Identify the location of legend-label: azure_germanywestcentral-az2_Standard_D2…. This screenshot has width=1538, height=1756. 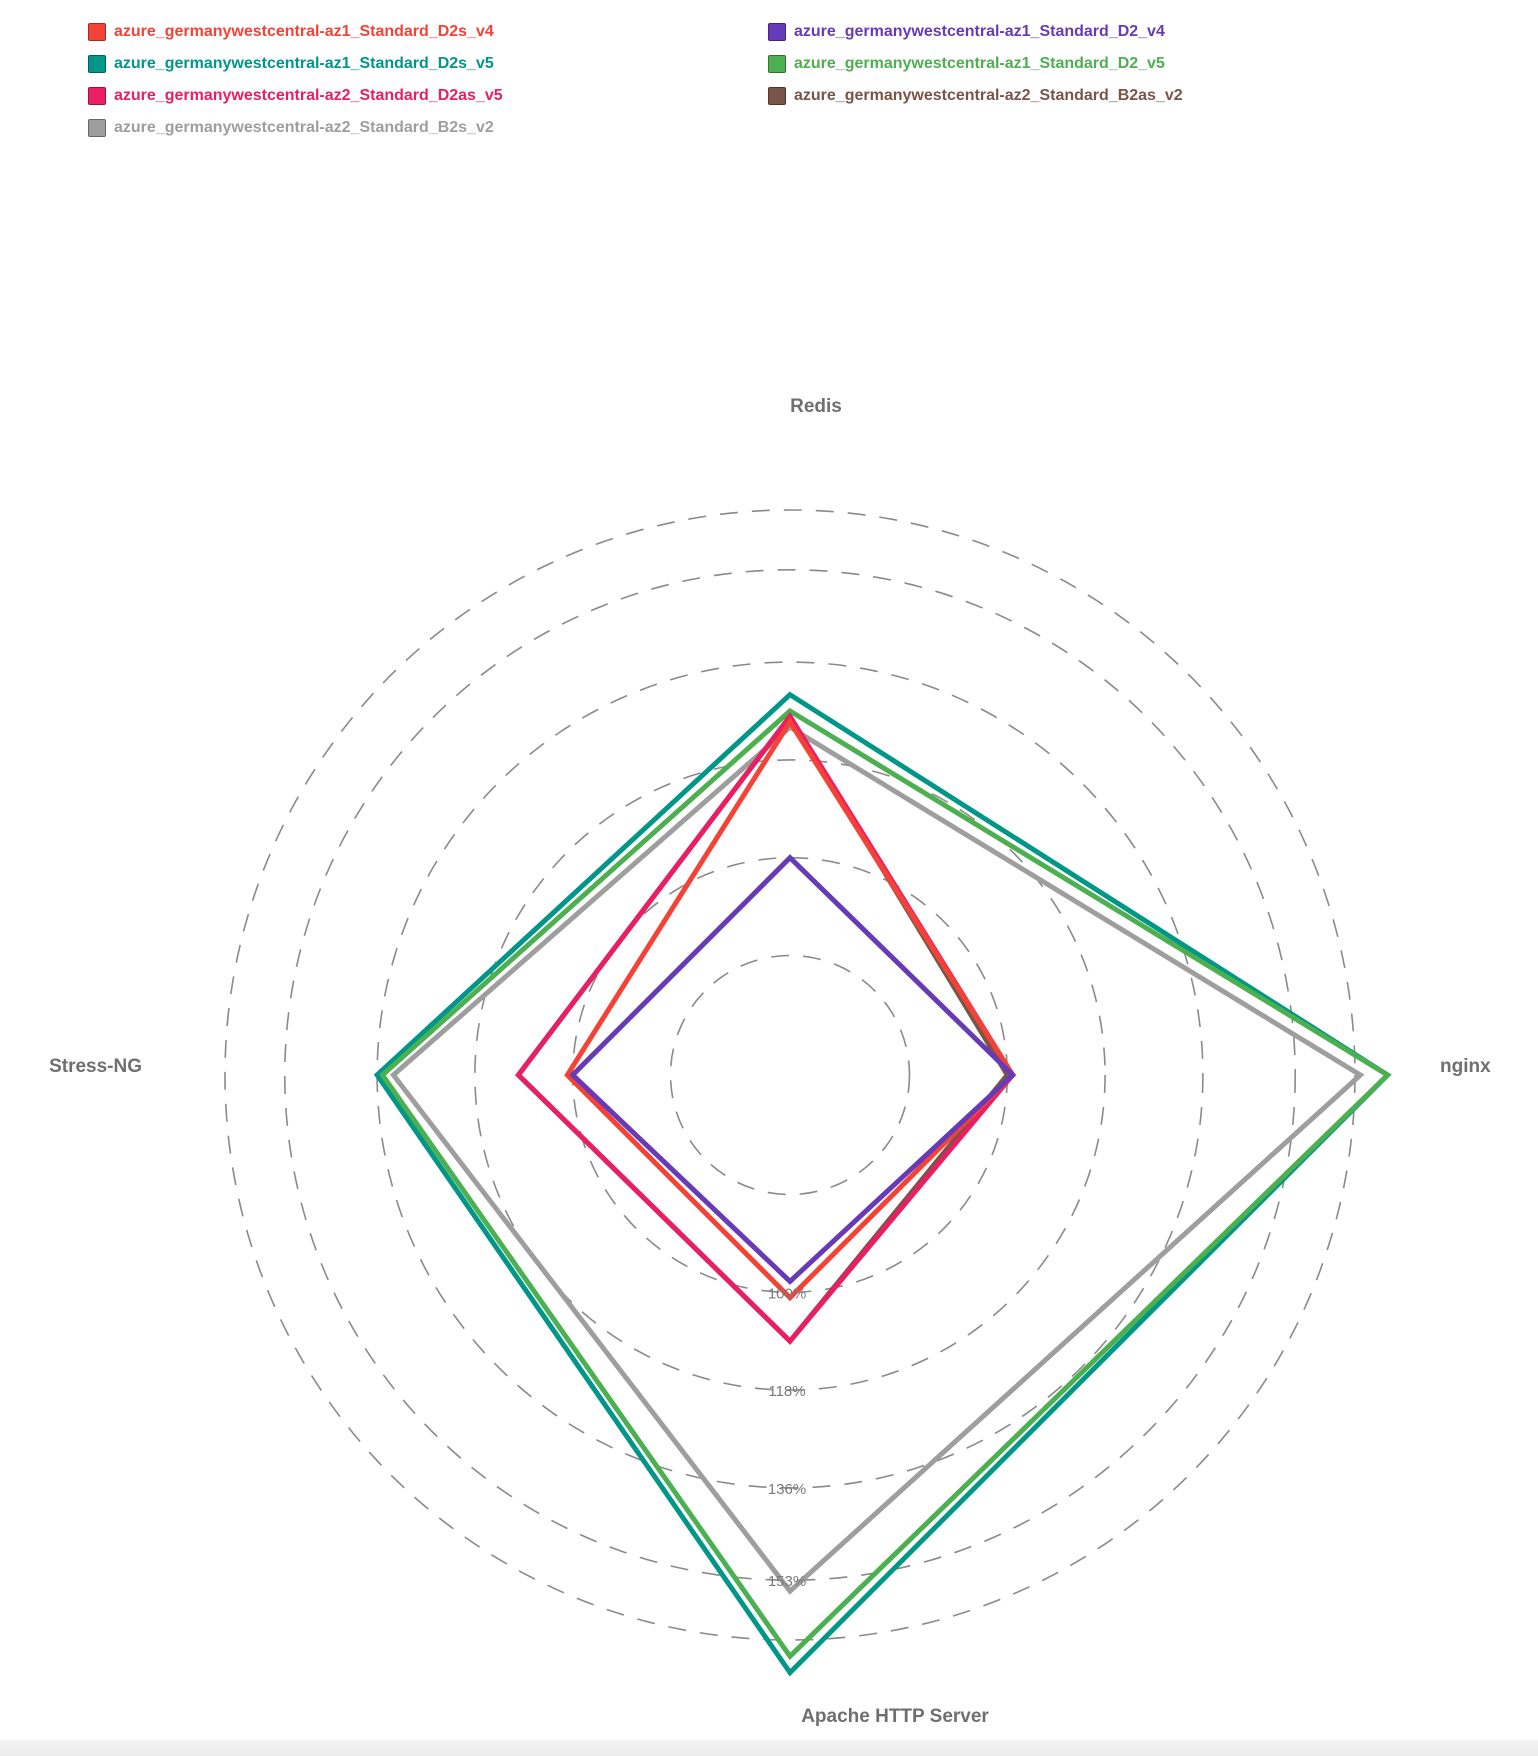
(308, 95).